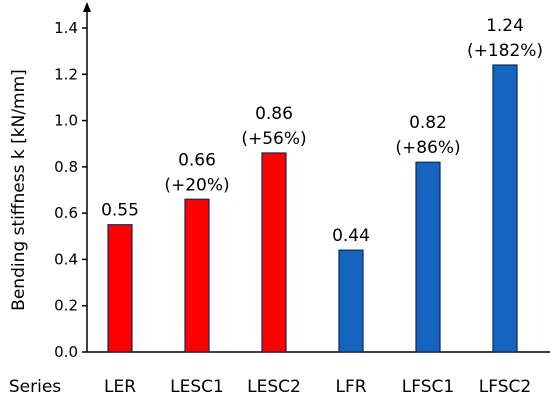  What do you see at coordinates (505, 26) in the screenshot?
I see `bar-value-label: 1.24` at bounding box center [505, 26].